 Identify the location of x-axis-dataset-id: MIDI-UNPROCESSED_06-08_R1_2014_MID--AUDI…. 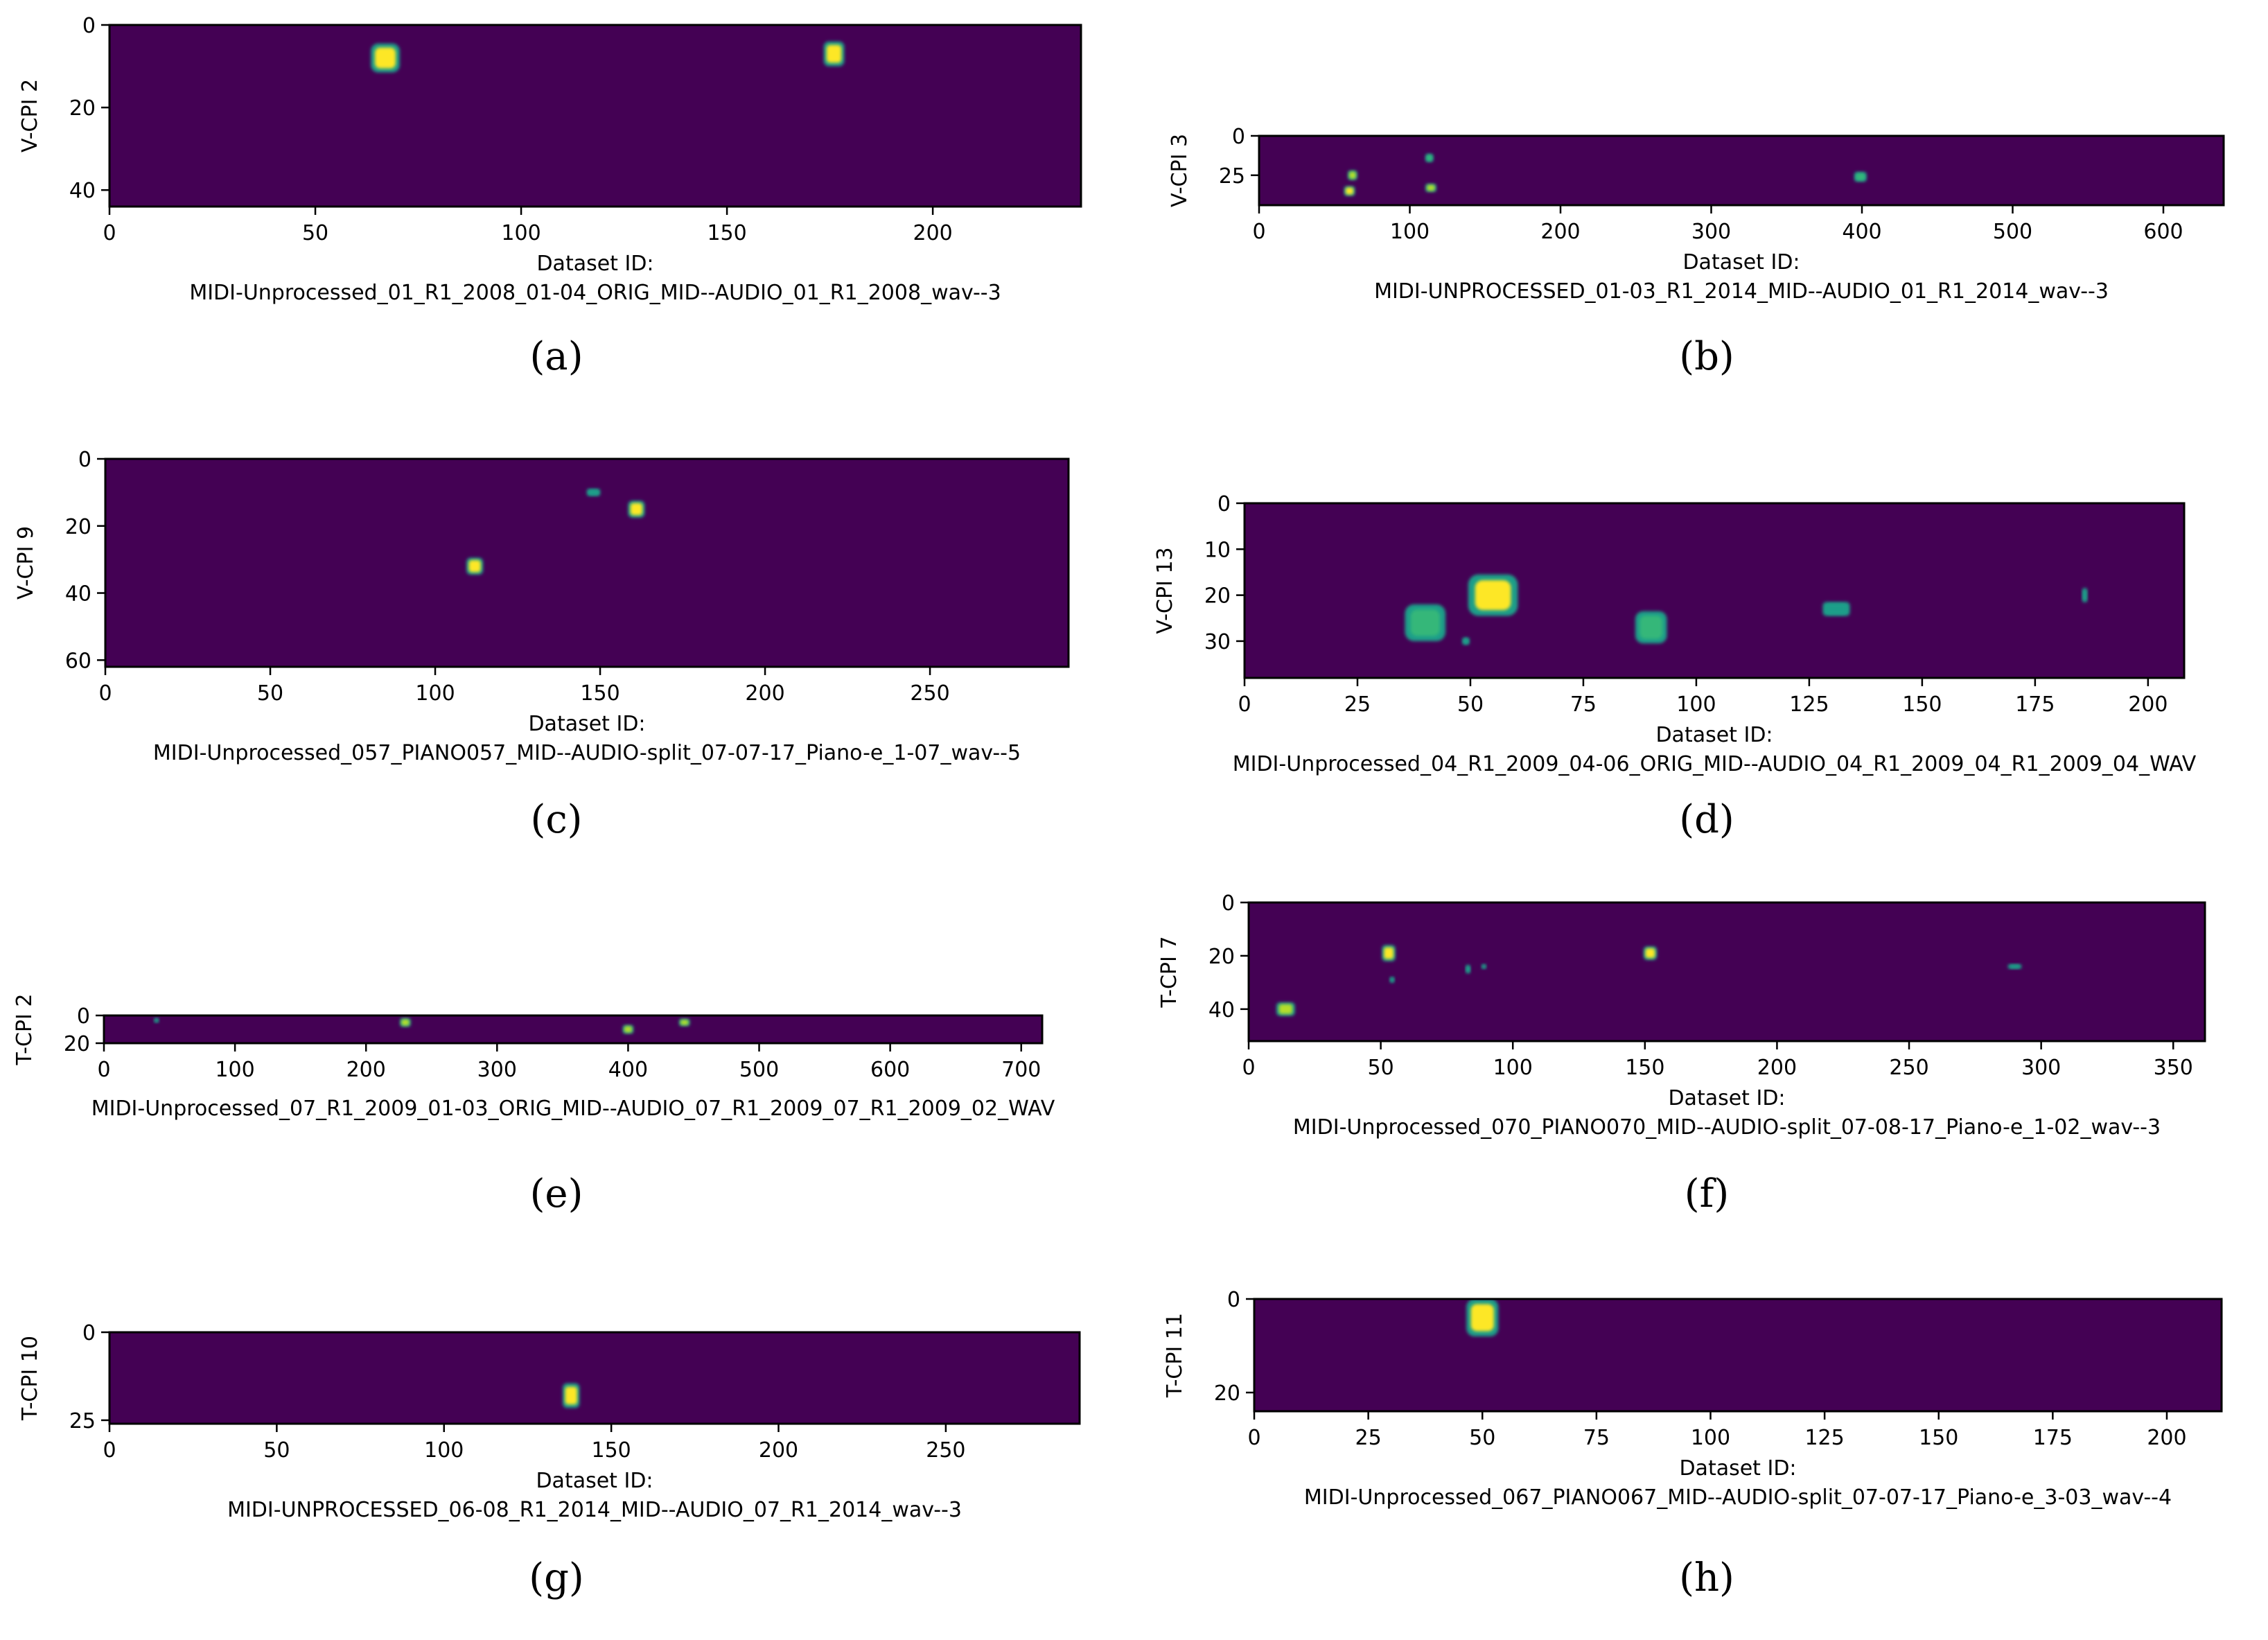
(594, 1510).